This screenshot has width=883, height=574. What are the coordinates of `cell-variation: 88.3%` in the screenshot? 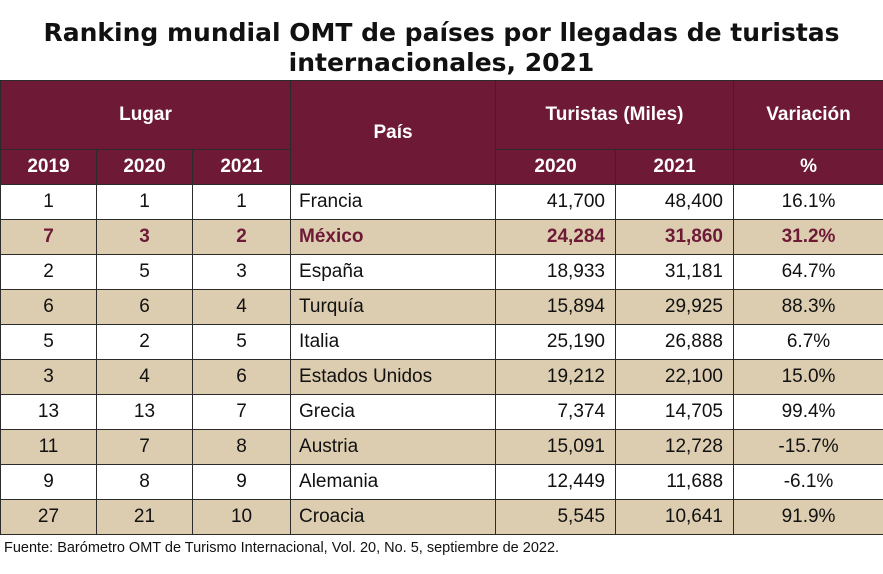 It's located at (808, 307).